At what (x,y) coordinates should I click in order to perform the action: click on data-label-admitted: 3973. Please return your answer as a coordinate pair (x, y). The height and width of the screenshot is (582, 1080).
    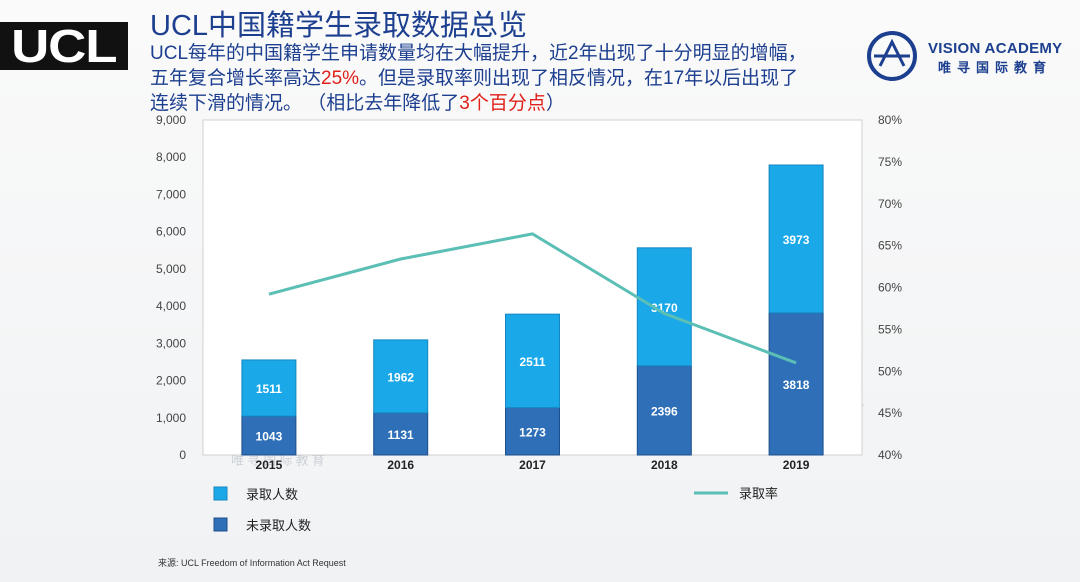
    Looking at the image, I should click on (796, 240).